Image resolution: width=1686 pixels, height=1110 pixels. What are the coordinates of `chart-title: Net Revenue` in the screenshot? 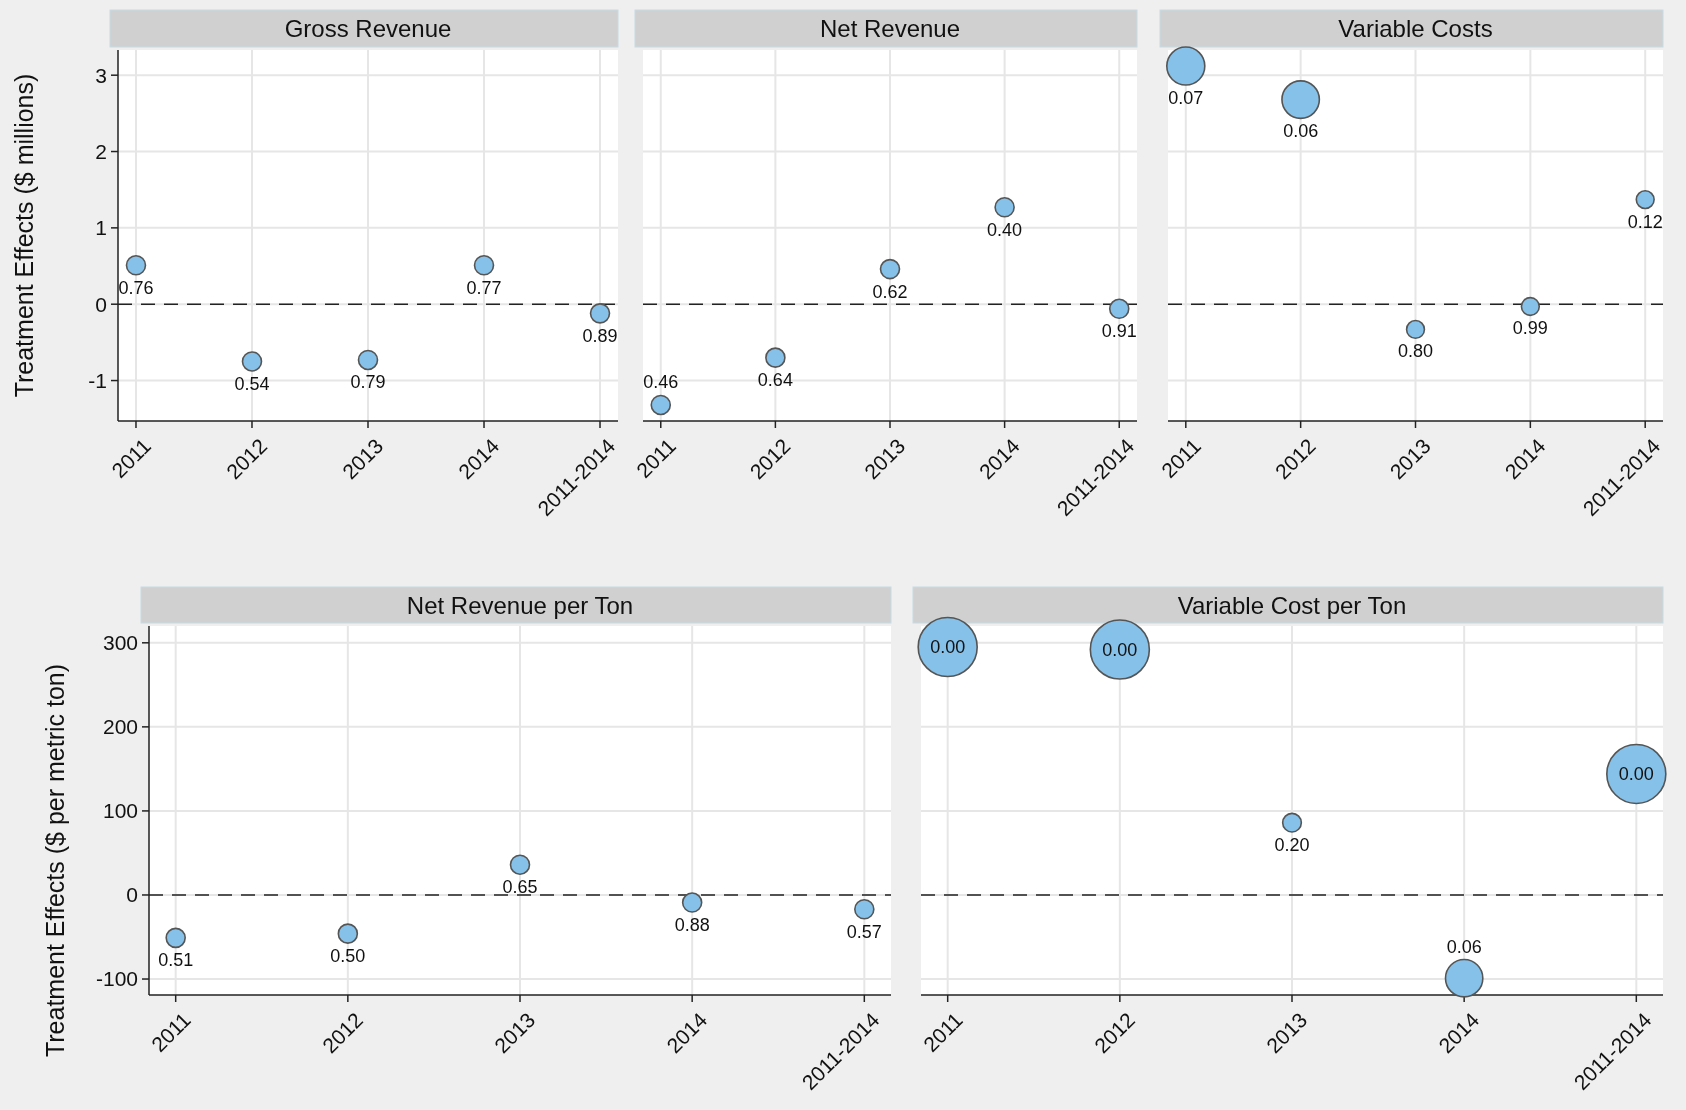 It's located at (890, 28).